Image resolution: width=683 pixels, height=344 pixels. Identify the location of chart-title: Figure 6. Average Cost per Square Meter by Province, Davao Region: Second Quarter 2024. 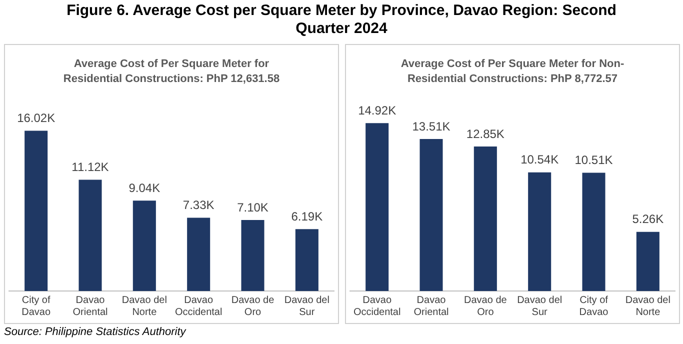
(342, 20).